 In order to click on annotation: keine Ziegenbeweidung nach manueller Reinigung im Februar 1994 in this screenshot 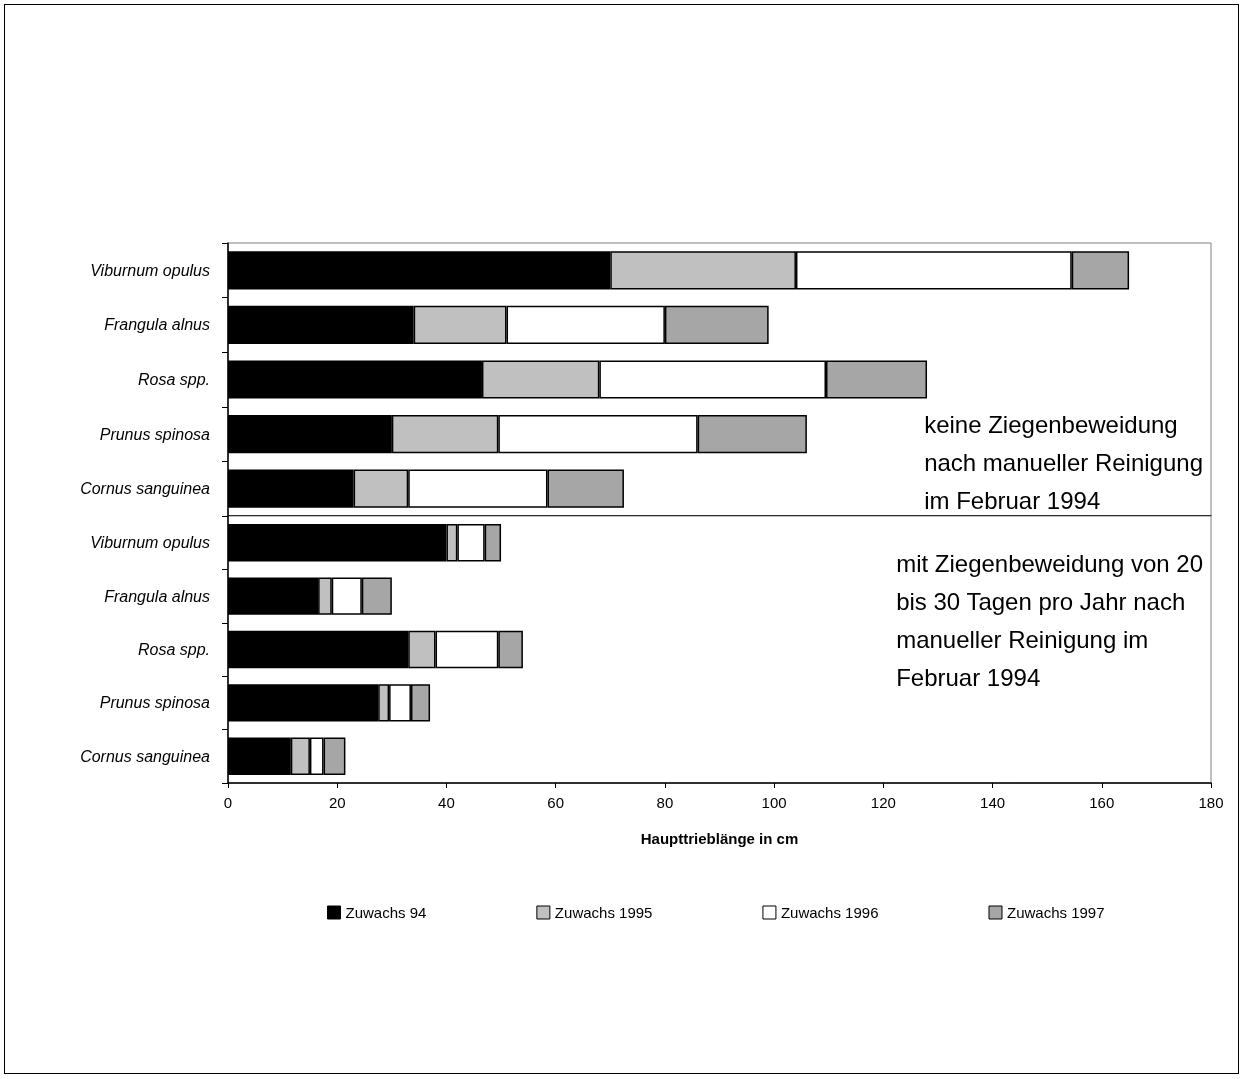, I will do `click(1064, 462)`.